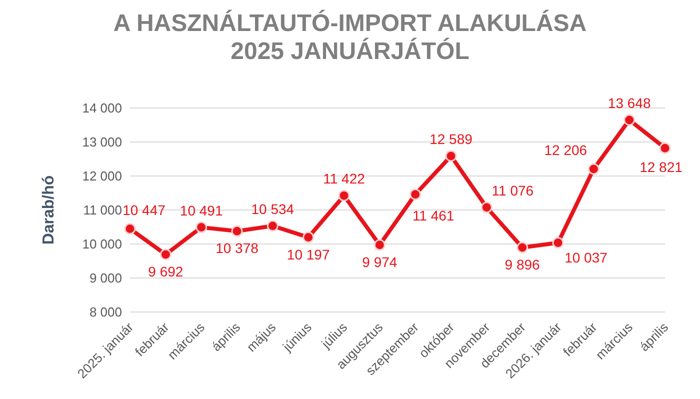 This screenshot has height=399, width=700. What do you see at coordinates (201, 210) in the screenshot?
I see `data-label: 10 491` at bounding box center [201, 210].